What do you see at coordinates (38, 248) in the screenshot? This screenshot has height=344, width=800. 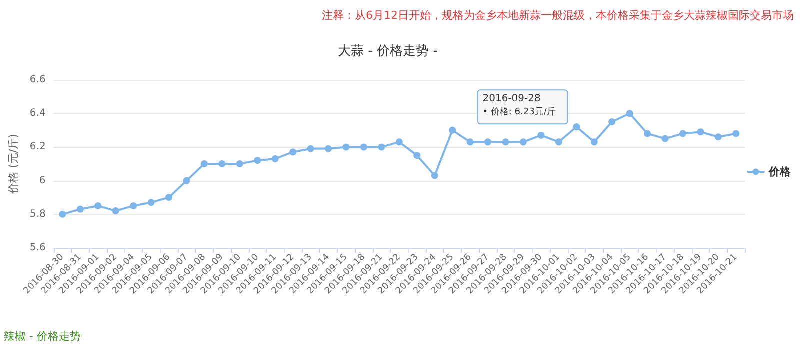 I see `y-tick-label: 5.6` at bounding box center [38, 248].